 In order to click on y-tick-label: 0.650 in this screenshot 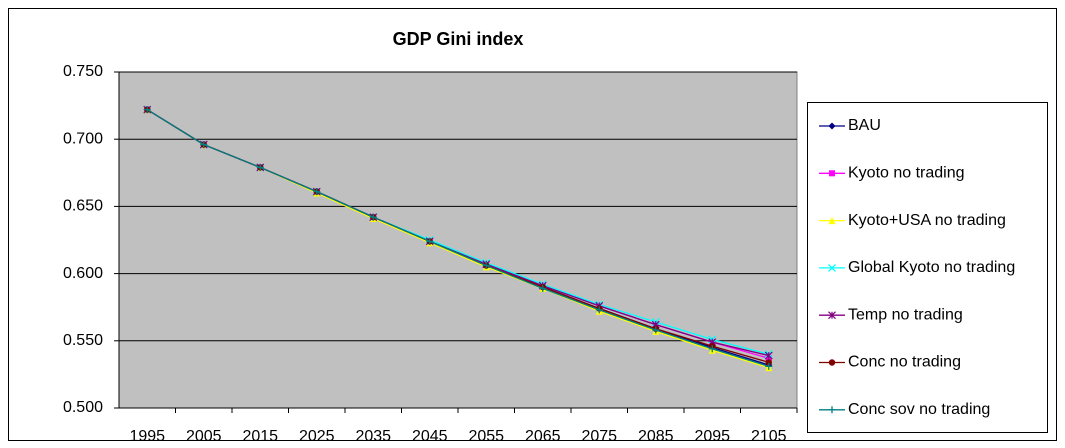, I will do `click(83, 206)`.